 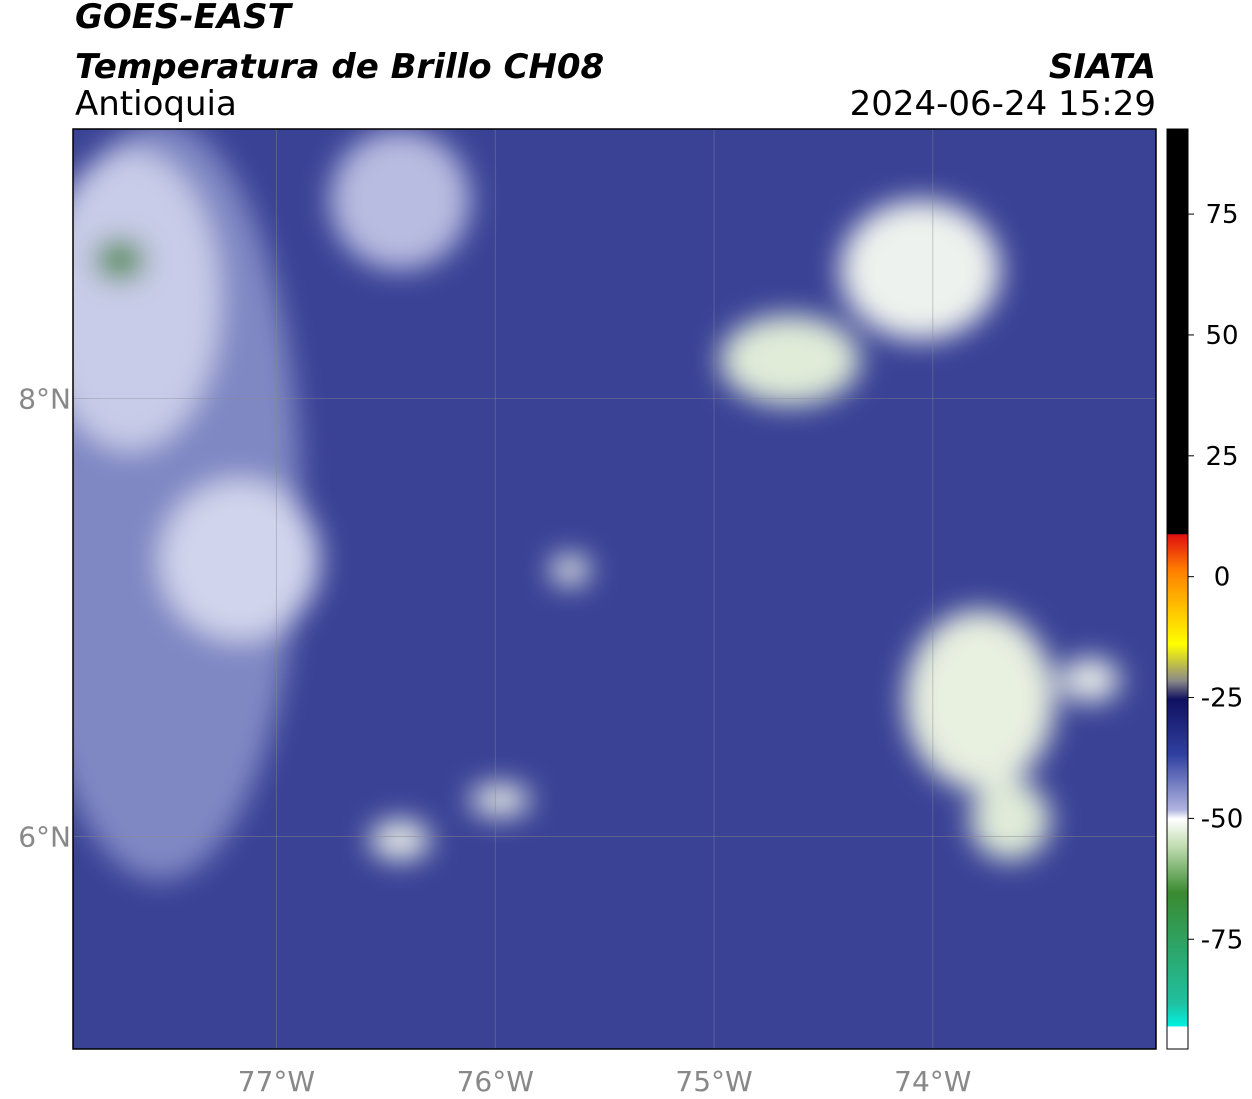 What do you see at coordinates (156, 104) in the screenshot?
I see `region: Antioquia` at bounding box center [156, 104].